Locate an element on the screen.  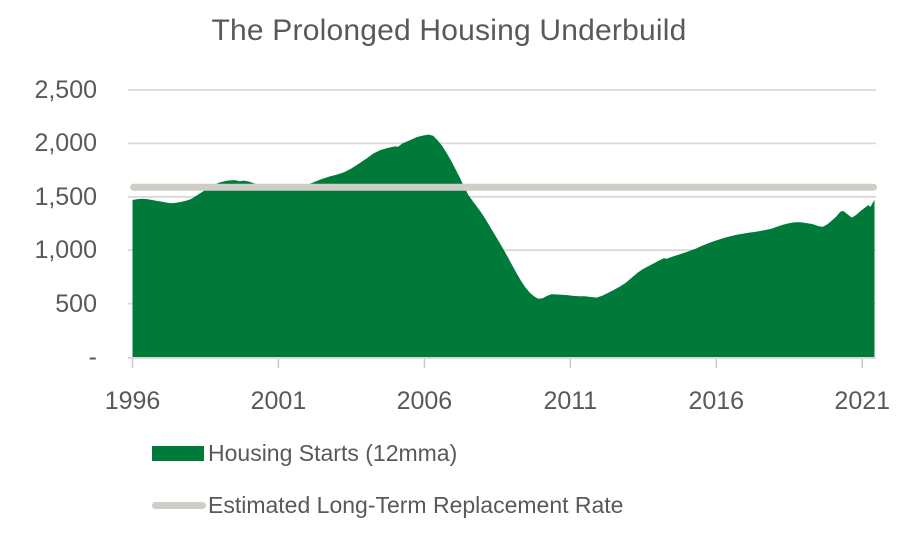
x-axis-label: 2001 is located at coordinates (278, 401).